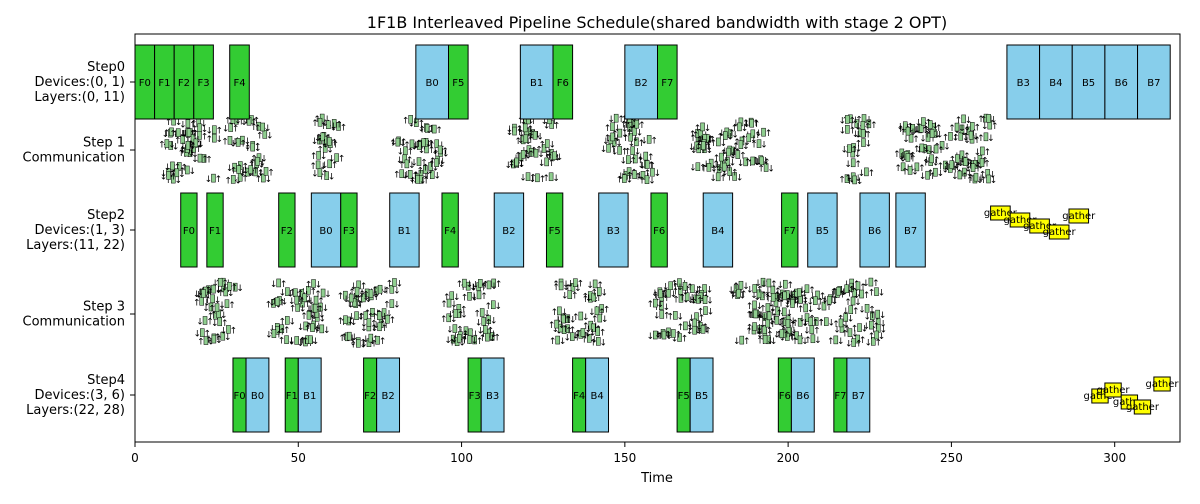 The height and width of the screenshot is (504, 1200). What do you see at coordinates (475, 396) in the screenshot?
I see `task-label: F3` at bounding box center [475, 396].